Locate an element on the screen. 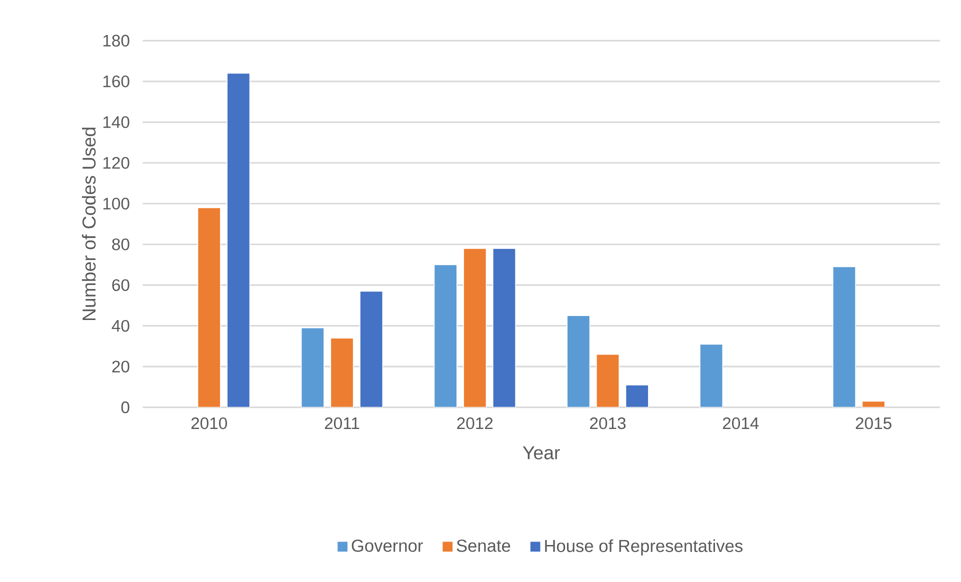  x-tick-label: 2012 is located at coordinates (475, 423).